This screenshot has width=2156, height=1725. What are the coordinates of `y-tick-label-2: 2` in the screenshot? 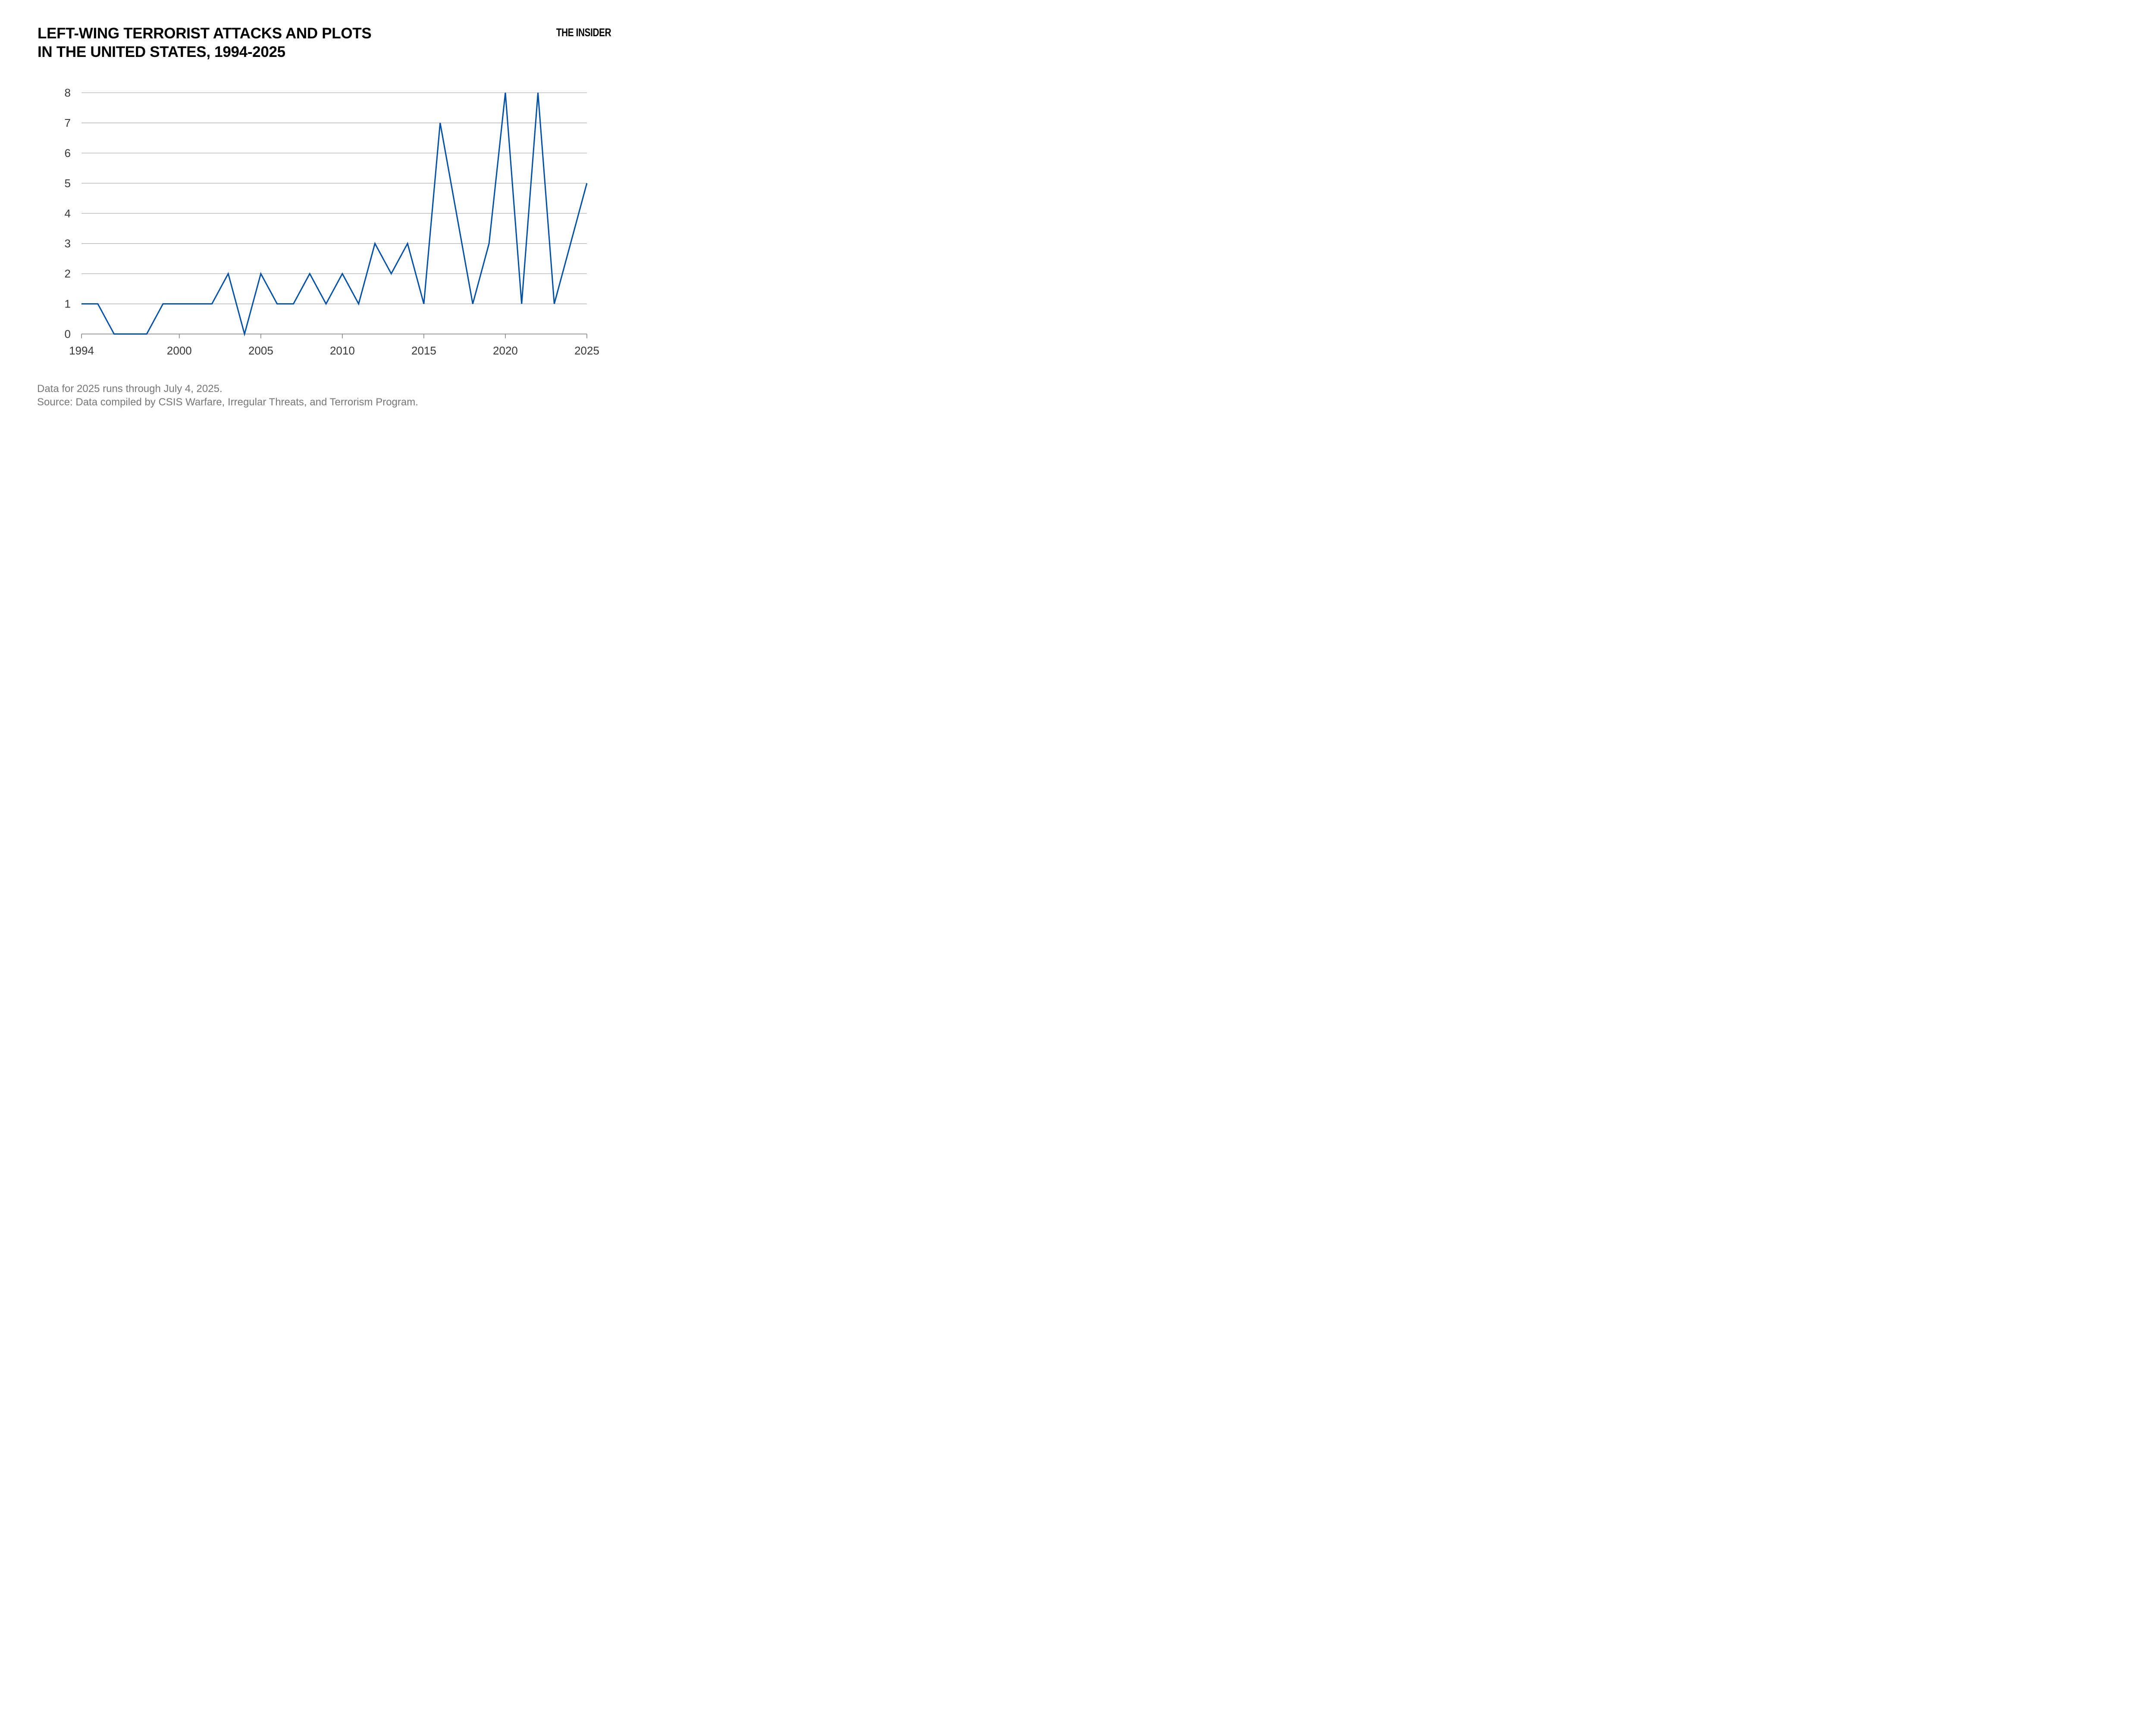 It's located at (68, 273).